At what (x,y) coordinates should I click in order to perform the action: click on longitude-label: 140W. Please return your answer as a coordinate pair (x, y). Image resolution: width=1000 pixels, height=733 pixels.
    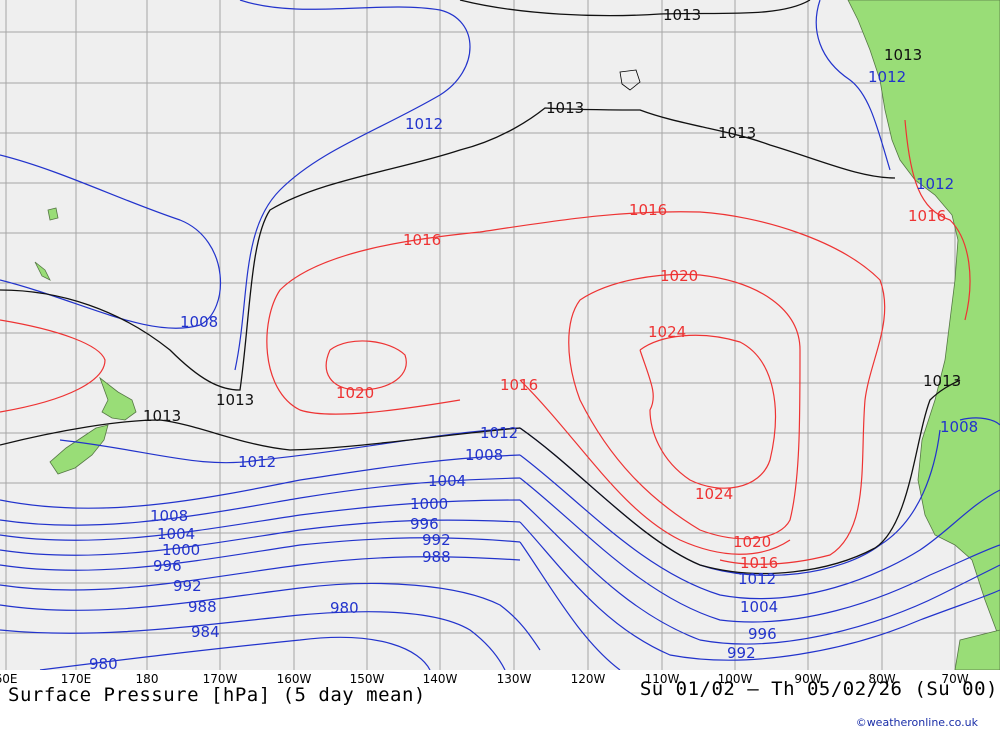
    Looking at the image, I should click on (440, 679).